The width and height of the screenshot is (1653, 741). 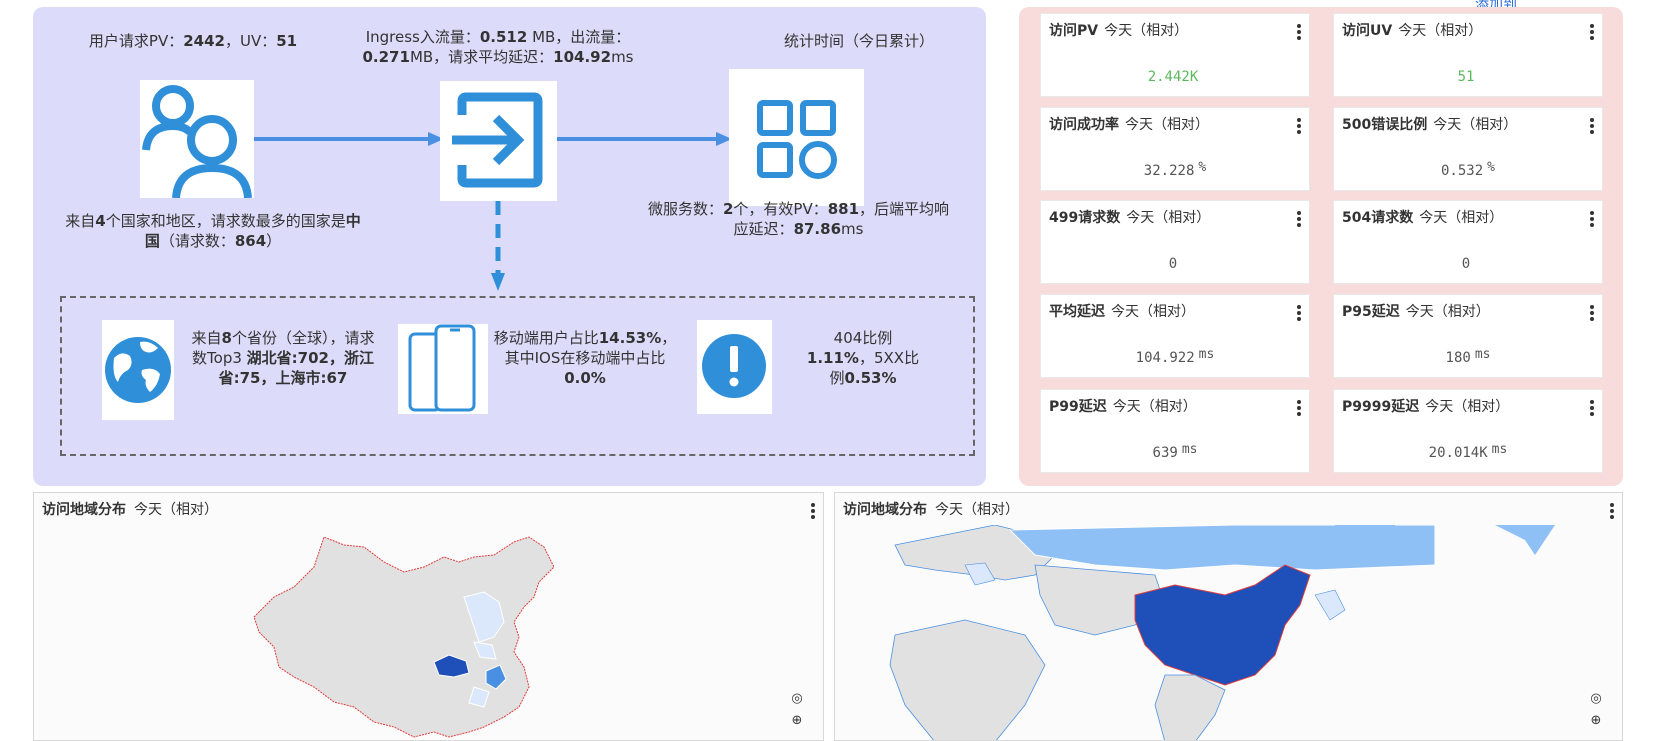 What do you see at coordinates (1165, 453) in the screenshot?
I see `metric-value-number: 639` at bounding box center [1165, 453].